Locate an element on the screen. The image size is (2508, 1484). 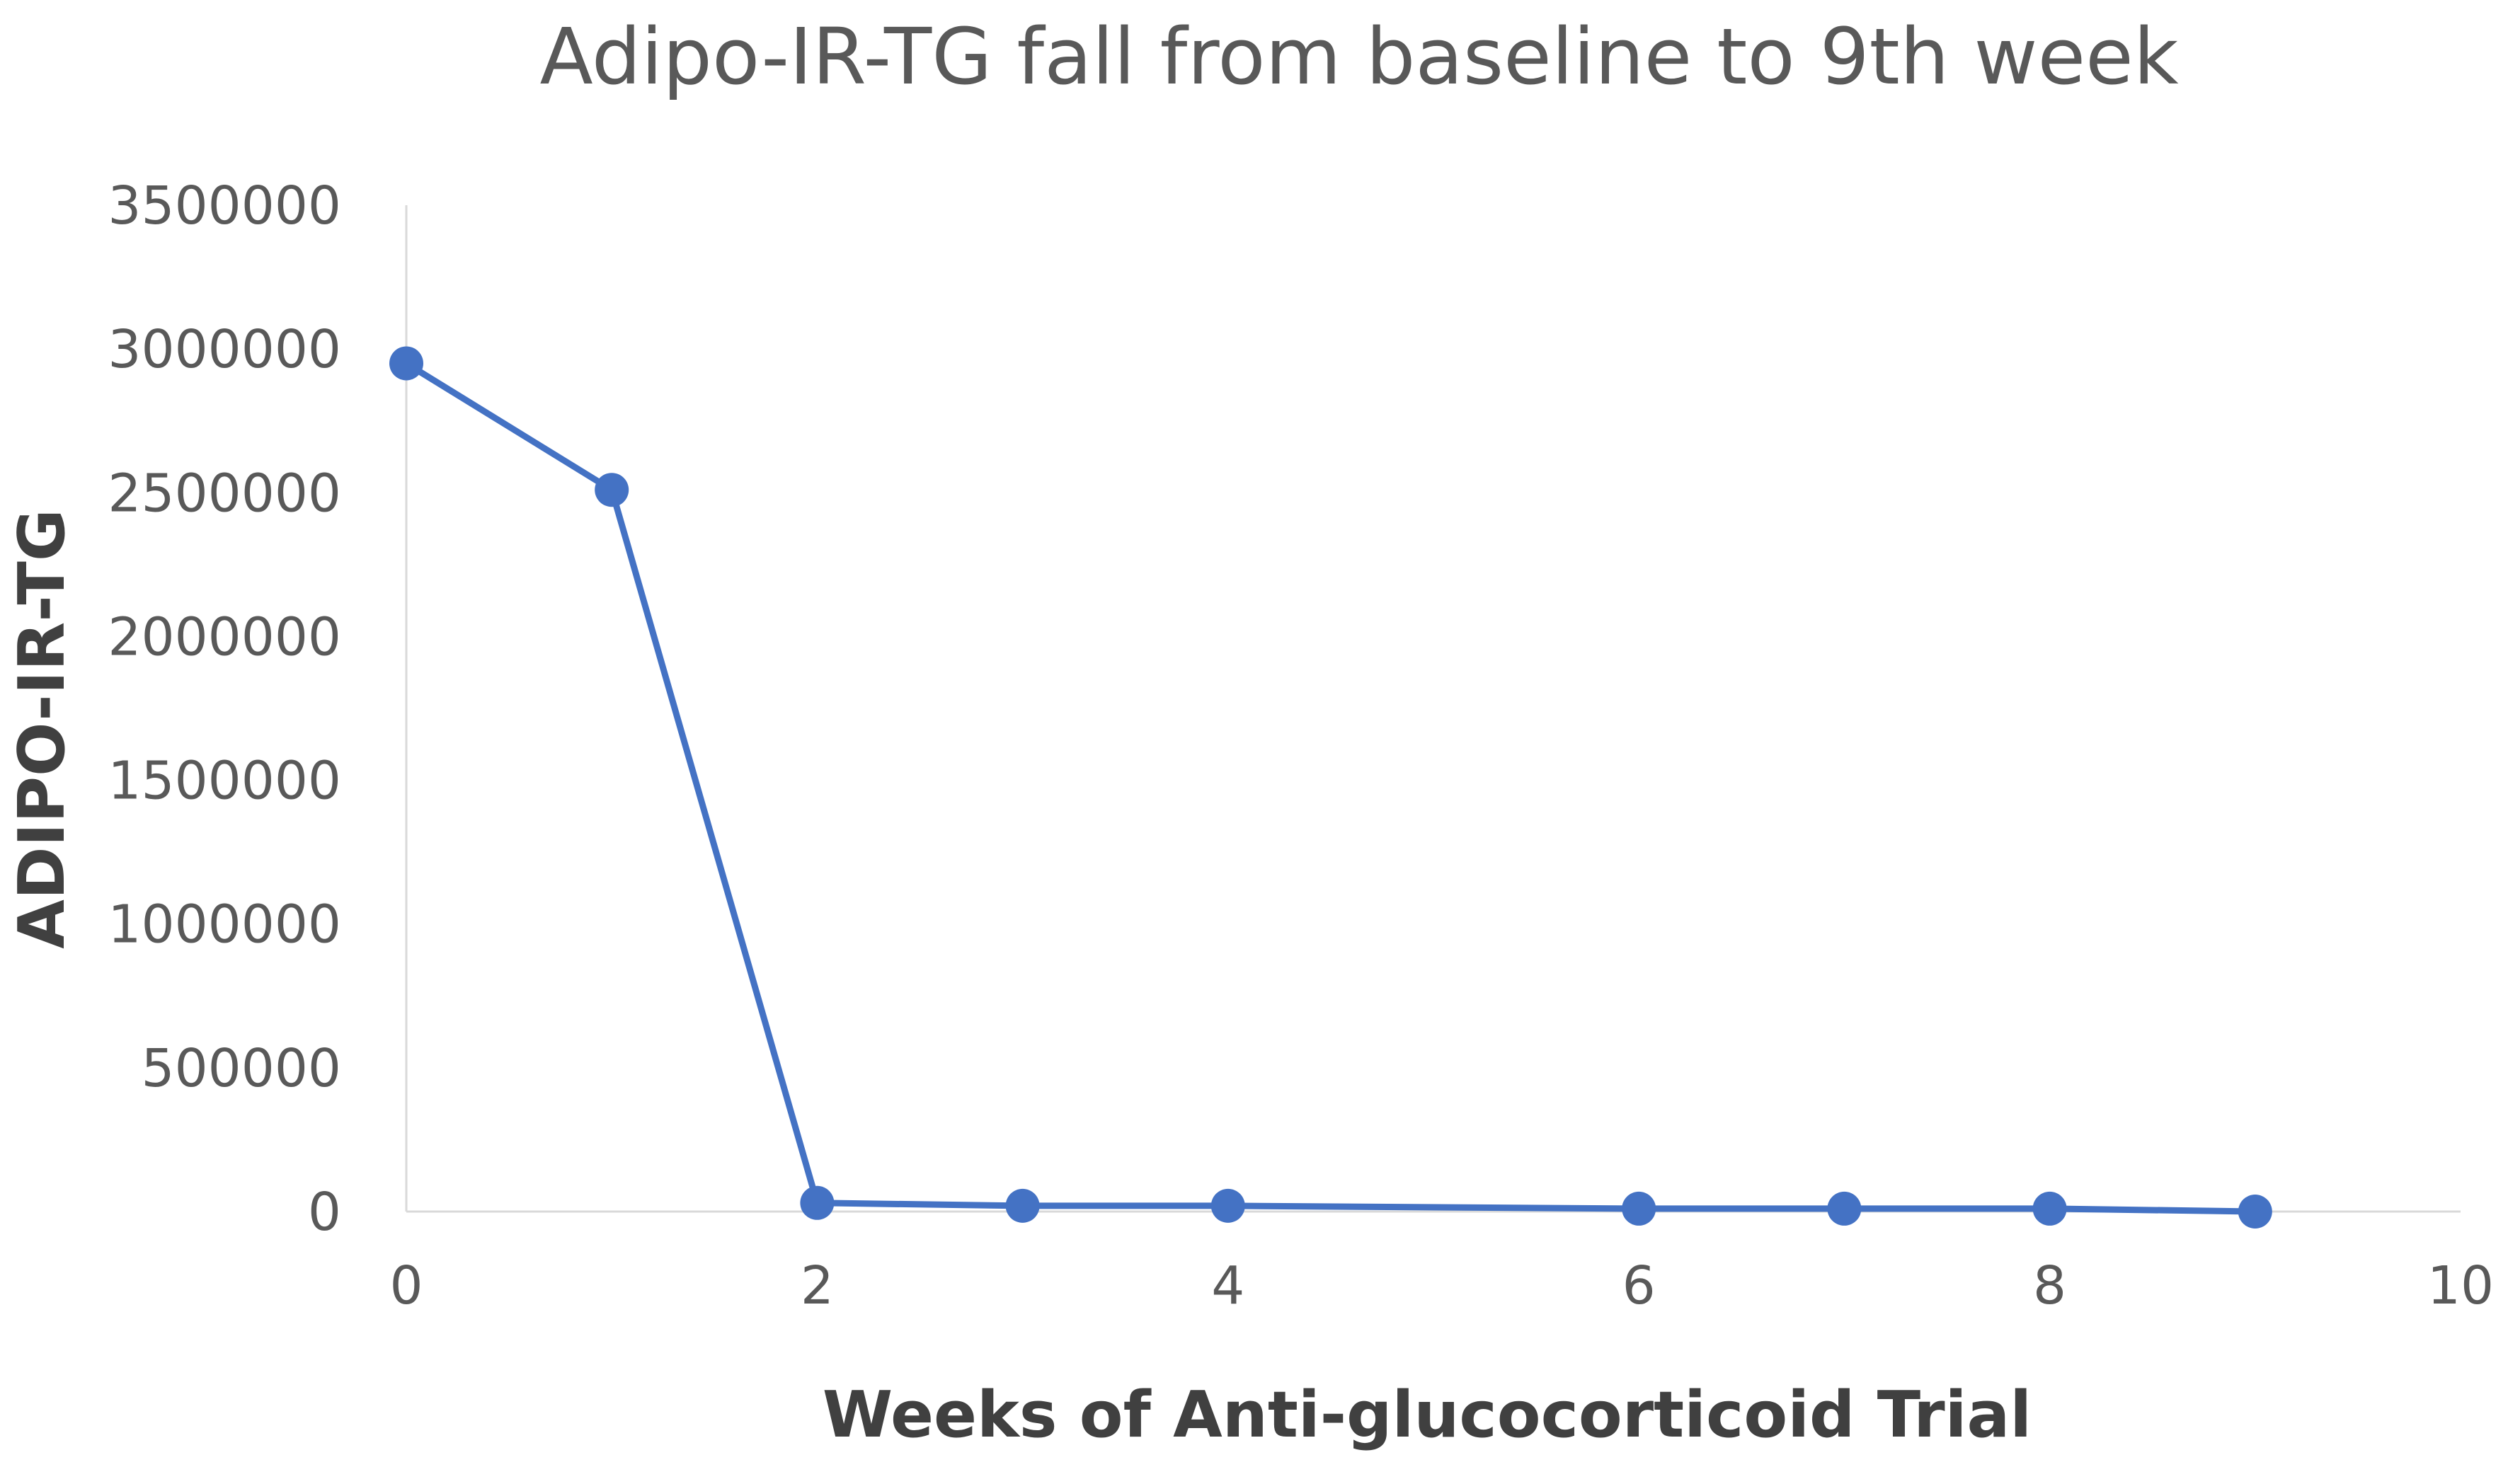
x-tick-label: 6 is located at coordinates (1639, 1285).